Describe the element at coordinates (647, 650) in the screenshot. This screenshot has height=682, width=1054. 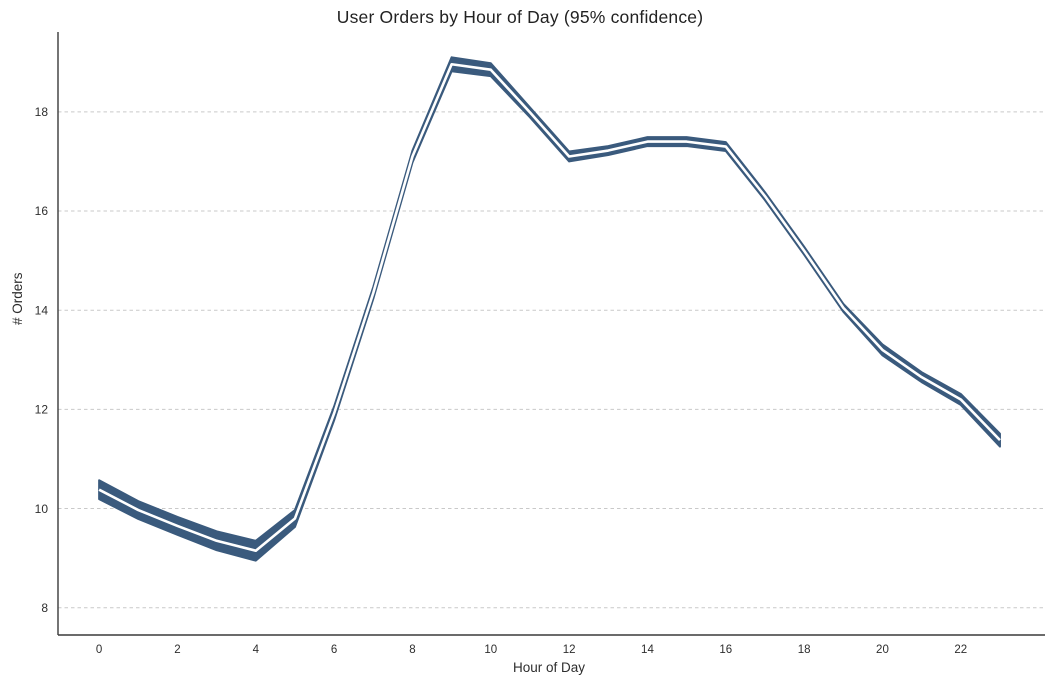
I see `x-tick-label-14: 14` at that location.